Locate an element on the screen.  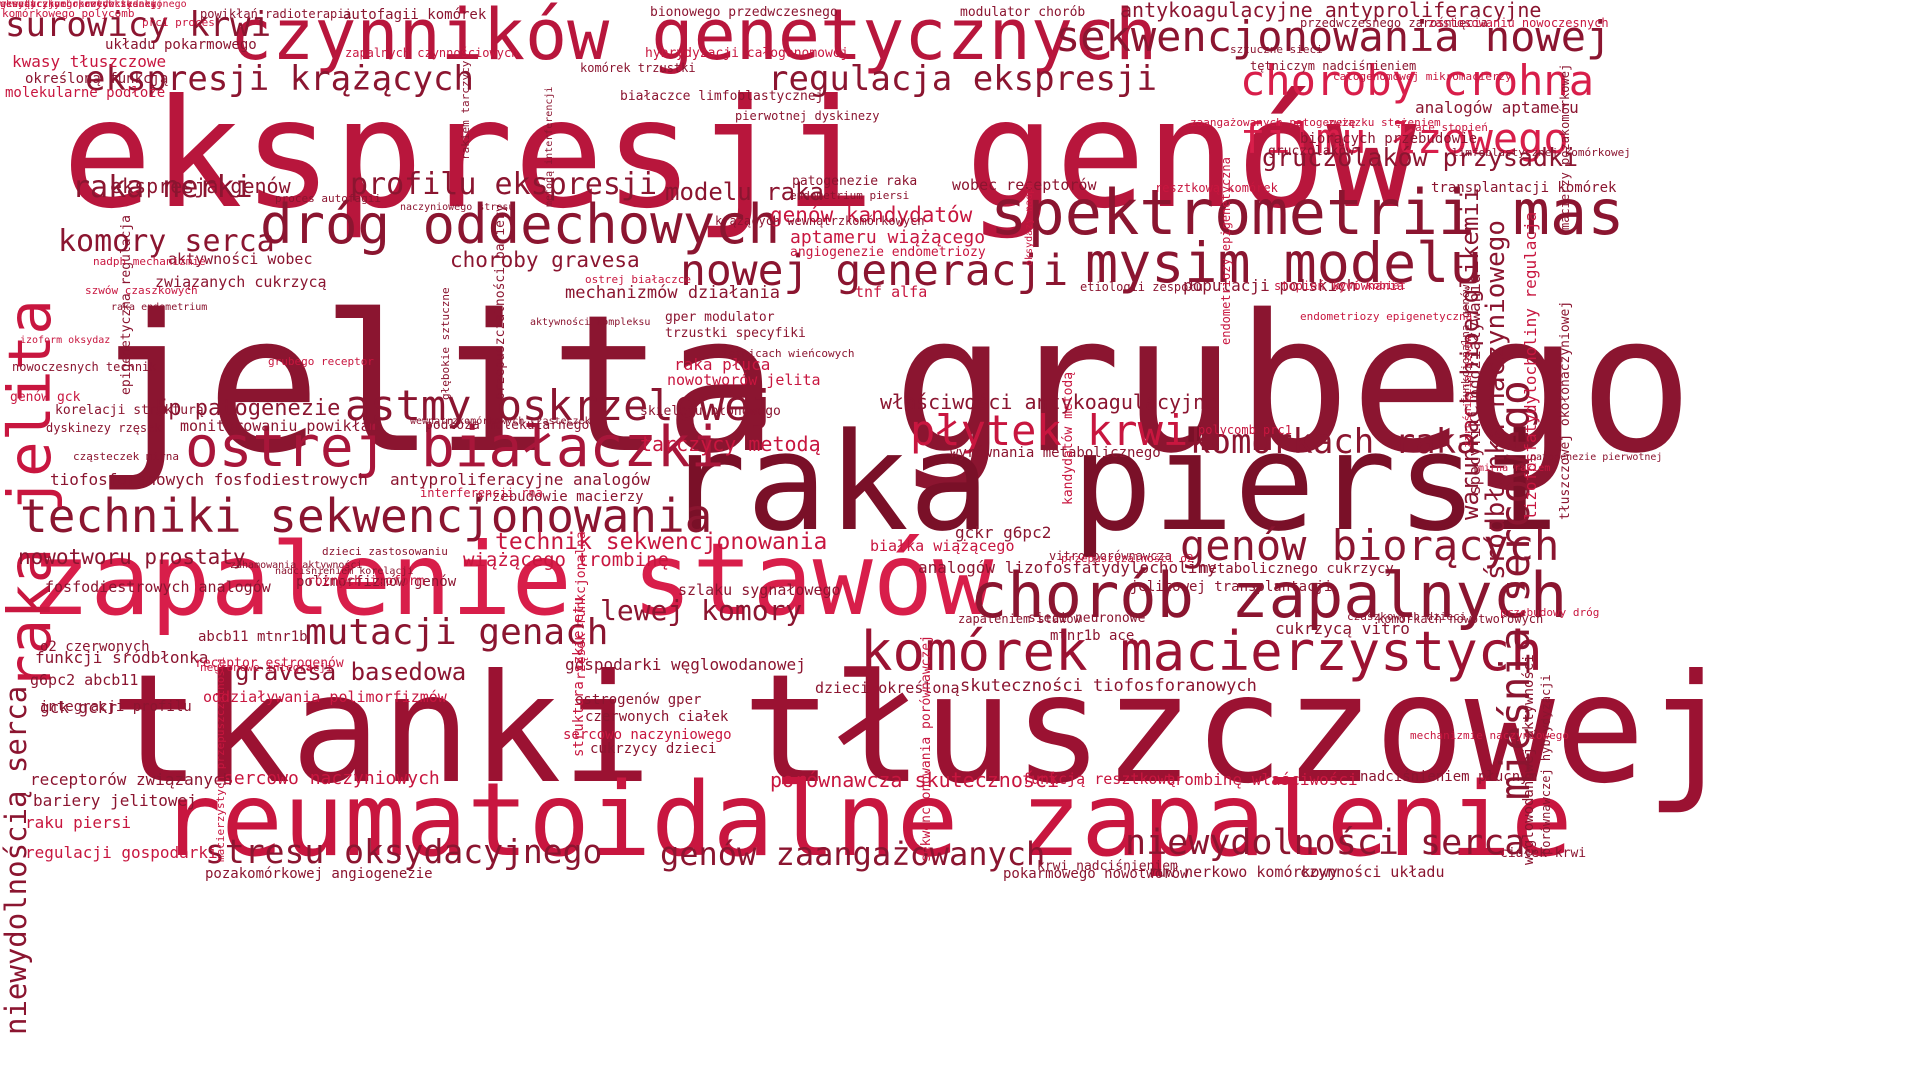
word-10: ostrej białaczki is located at coordinates (455, 447).